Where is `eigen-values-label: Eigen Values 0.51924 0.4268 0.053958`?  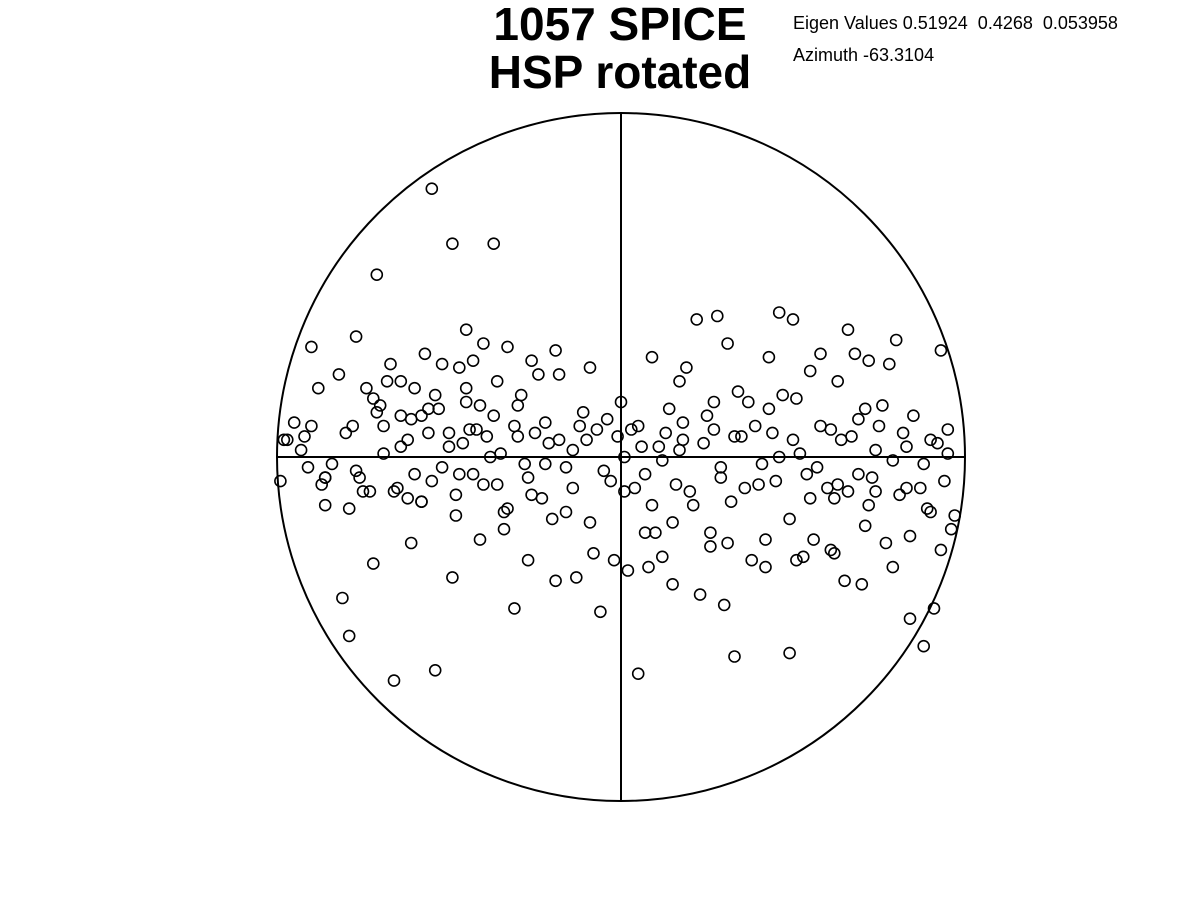 eigen-values-label: Eigen Values 0.51924 0.4268 0.053958 is located at coordinates (955, 23).